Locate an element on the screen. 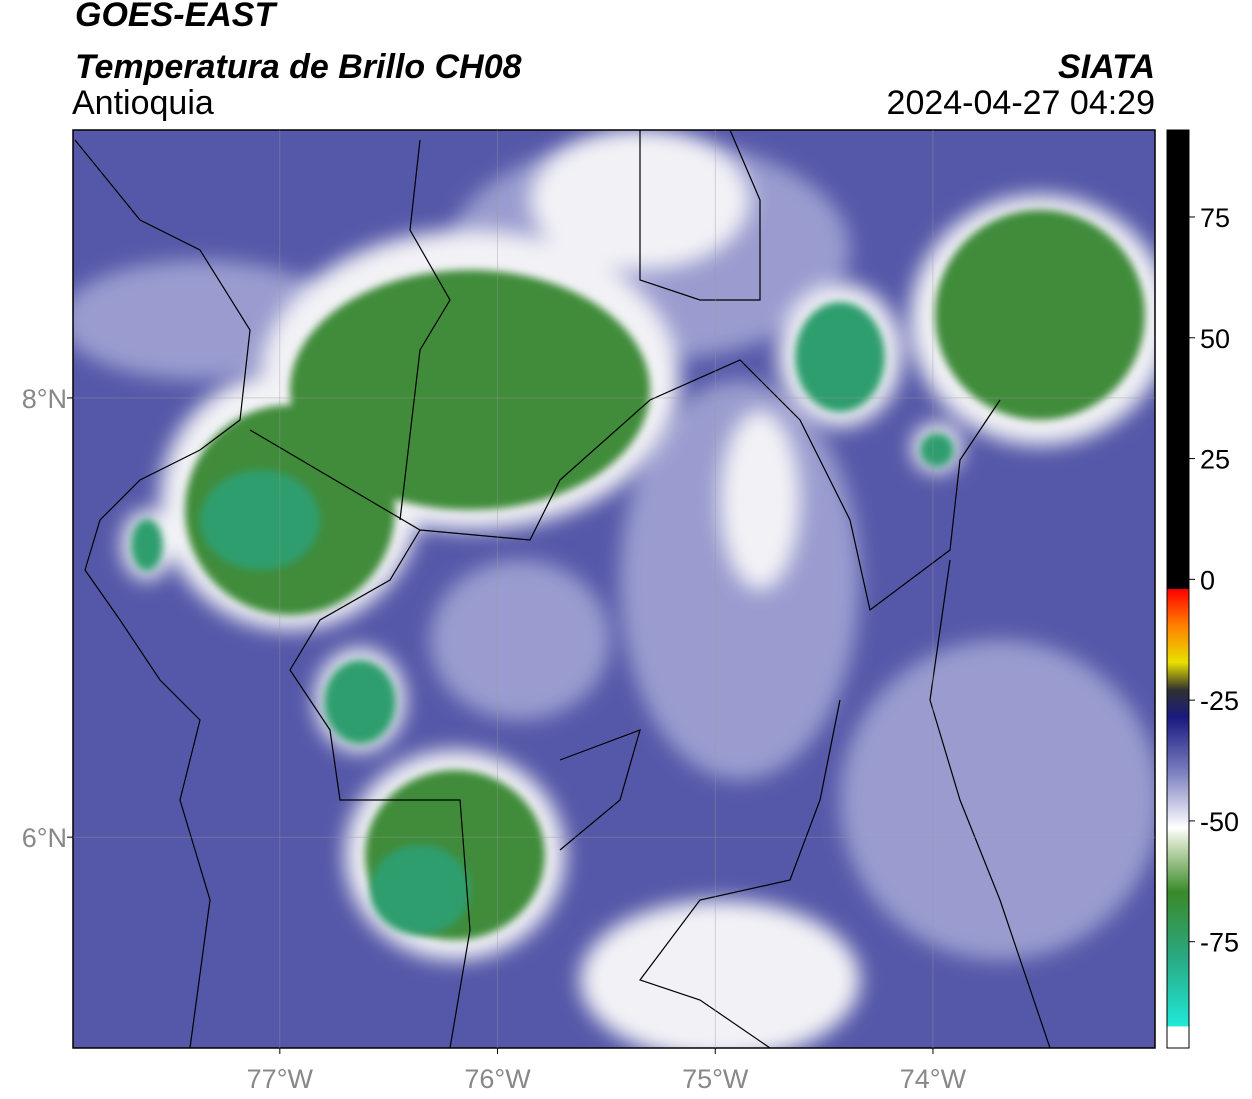 The image size is (1252, 1099). title: GOES-EAST is located at coordinates (176, 17).